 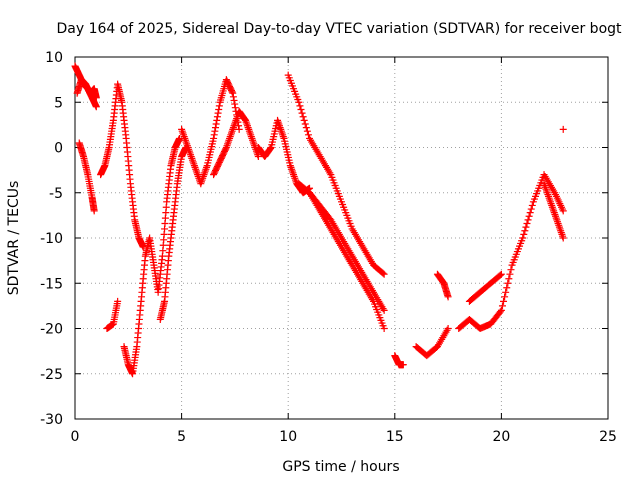 What do you see at coordinates (51, 330) in the screenshot?
I see `y-tick-label: -20` at bounding box center [51, 330].